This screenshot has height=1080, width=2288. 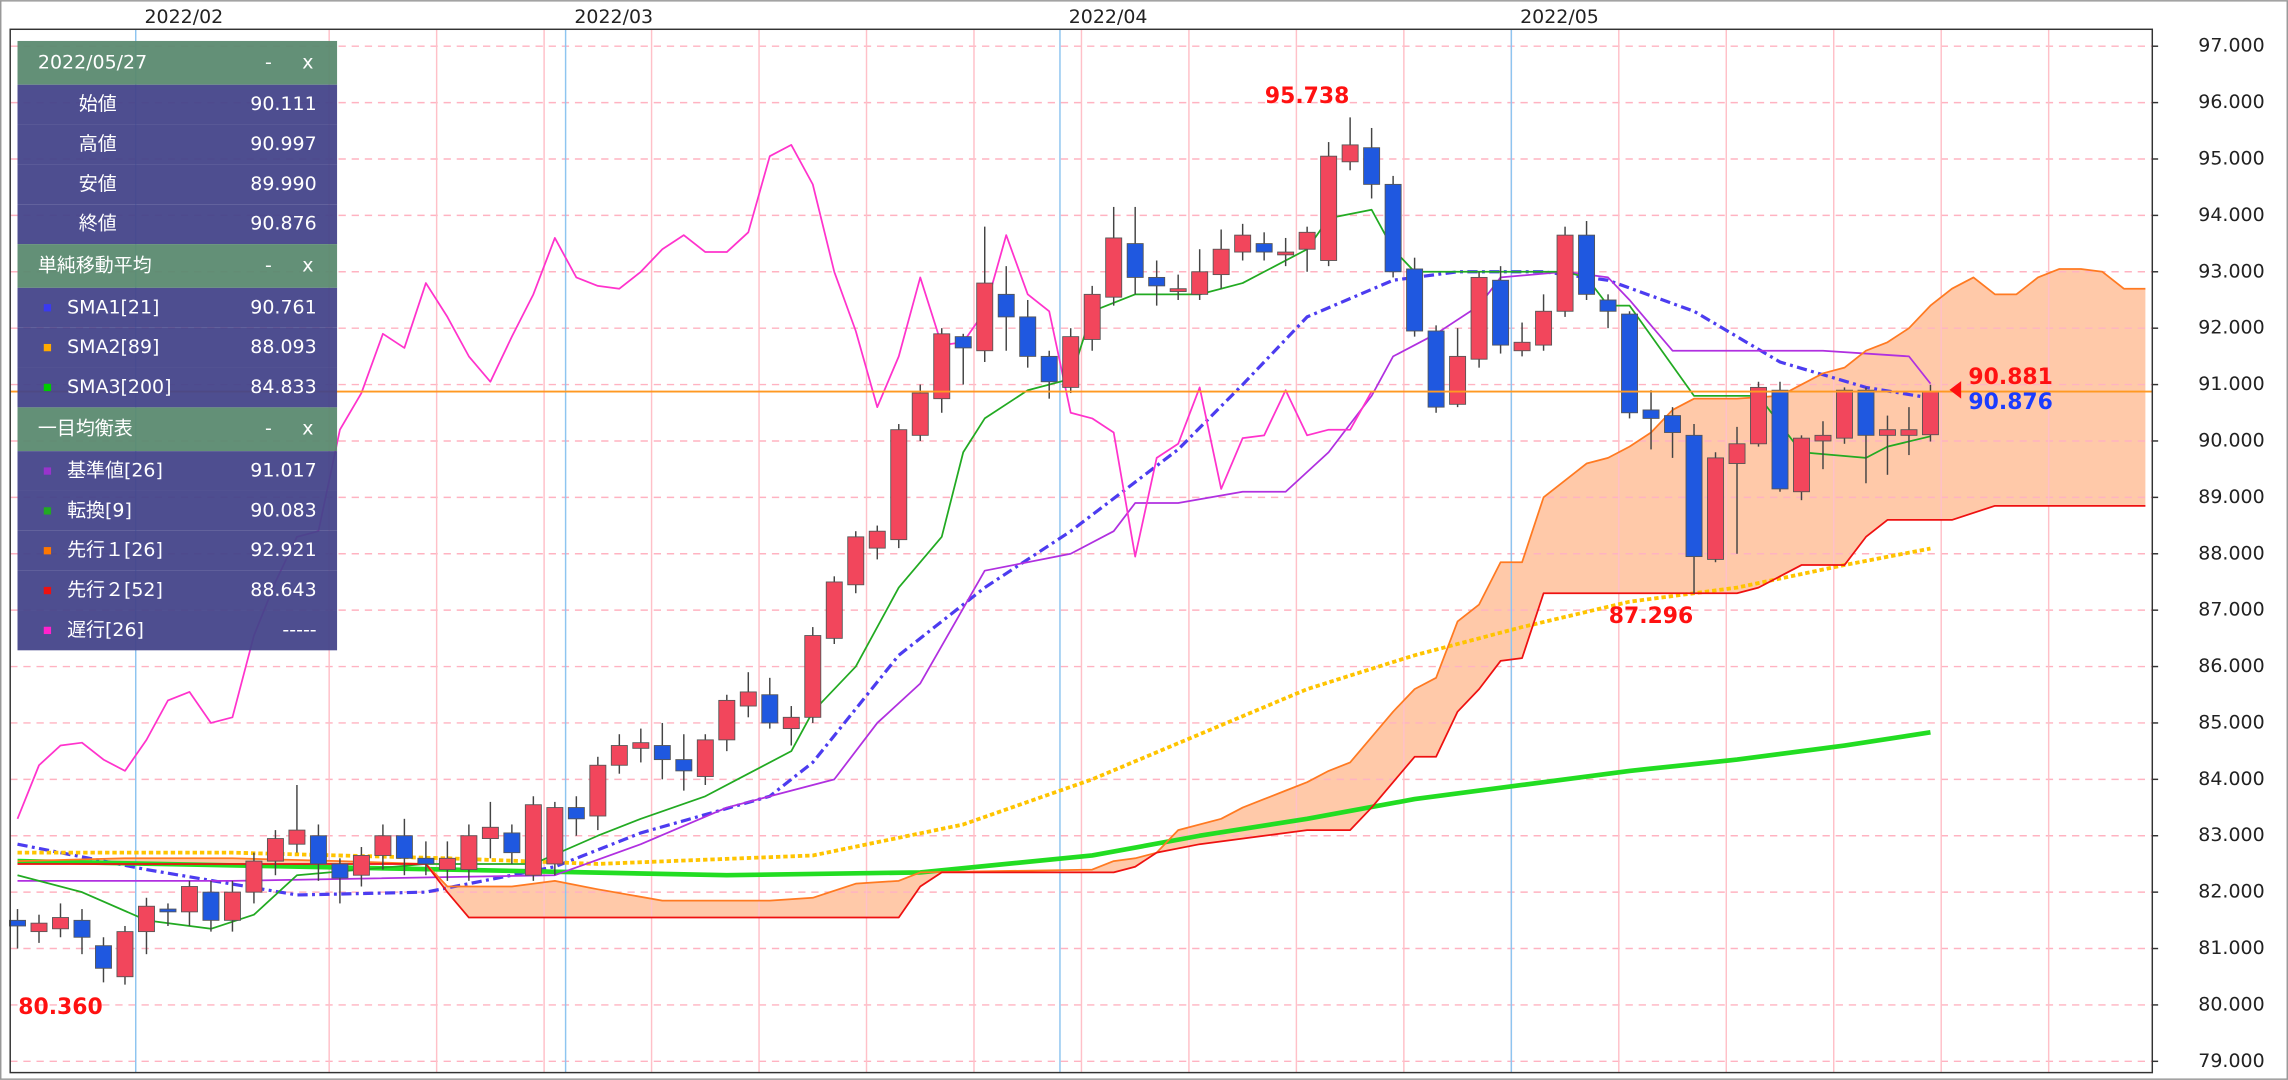 I want to click on row-label: 始値, so click(x=98, y=104).